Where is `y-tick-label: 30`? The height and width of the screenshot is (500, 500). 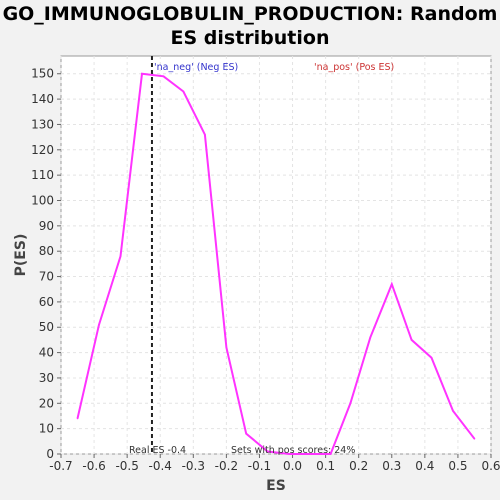 y-tick-label: 30 is located at coordinates (46, 378).